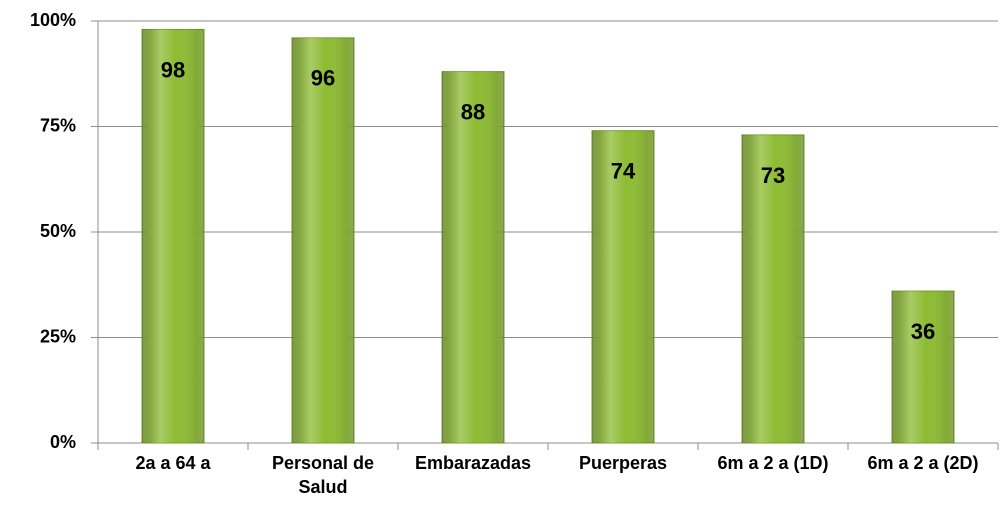  What do you see at coordinates (58, 231) in the screenshot?
I see `y-tick-label: 50%` at bounding box center [58, 231].